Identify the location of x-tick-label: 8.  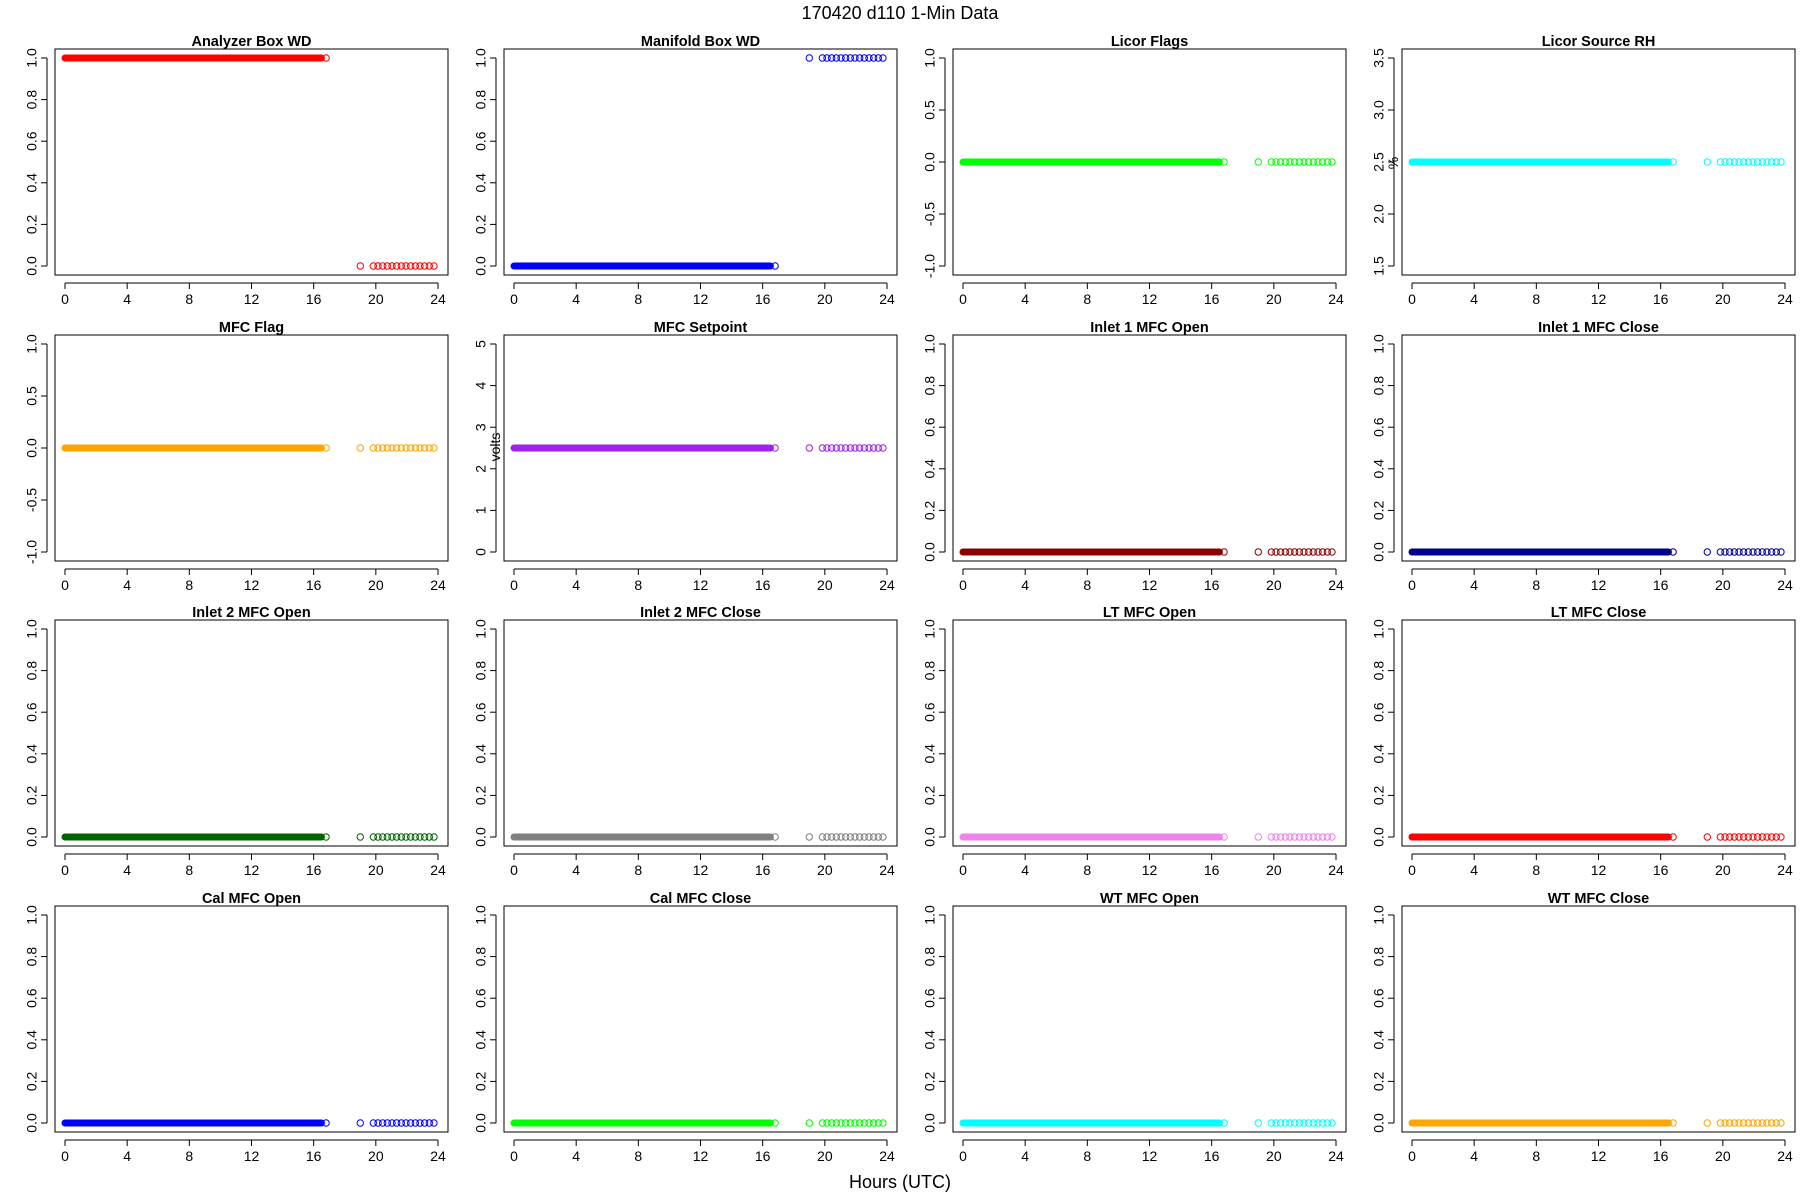
(638, 299).